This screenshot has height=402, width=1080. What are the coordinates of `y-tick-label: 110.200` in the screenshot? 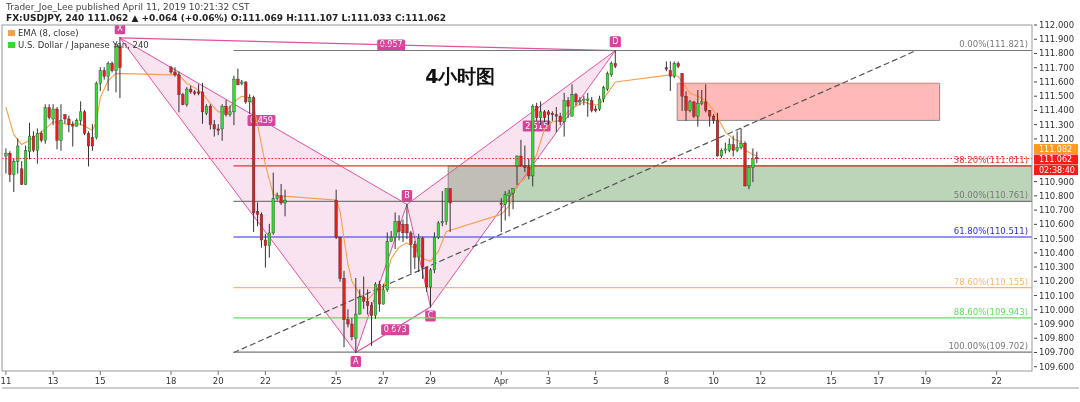 It's located at (1057, 281).